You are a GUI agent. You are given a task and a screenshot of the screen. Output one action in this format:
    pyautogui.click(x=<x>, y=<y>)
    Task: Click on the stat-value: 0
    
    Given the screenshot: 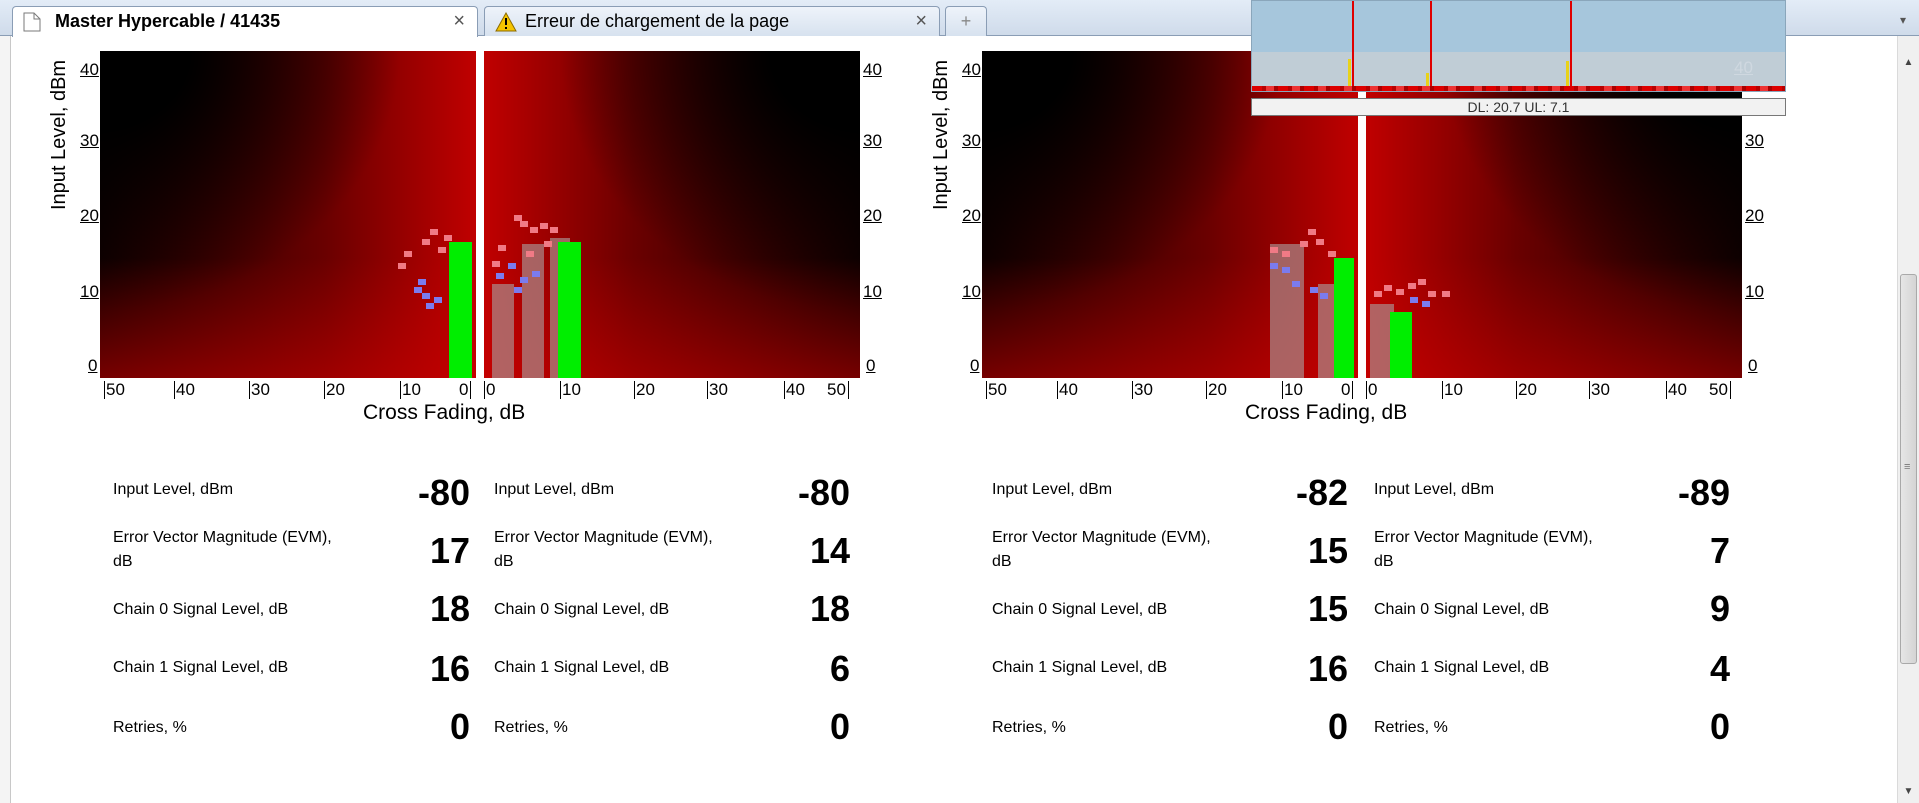 What is the action you would take?
    pyautogui.click(x=839, y=726)
    